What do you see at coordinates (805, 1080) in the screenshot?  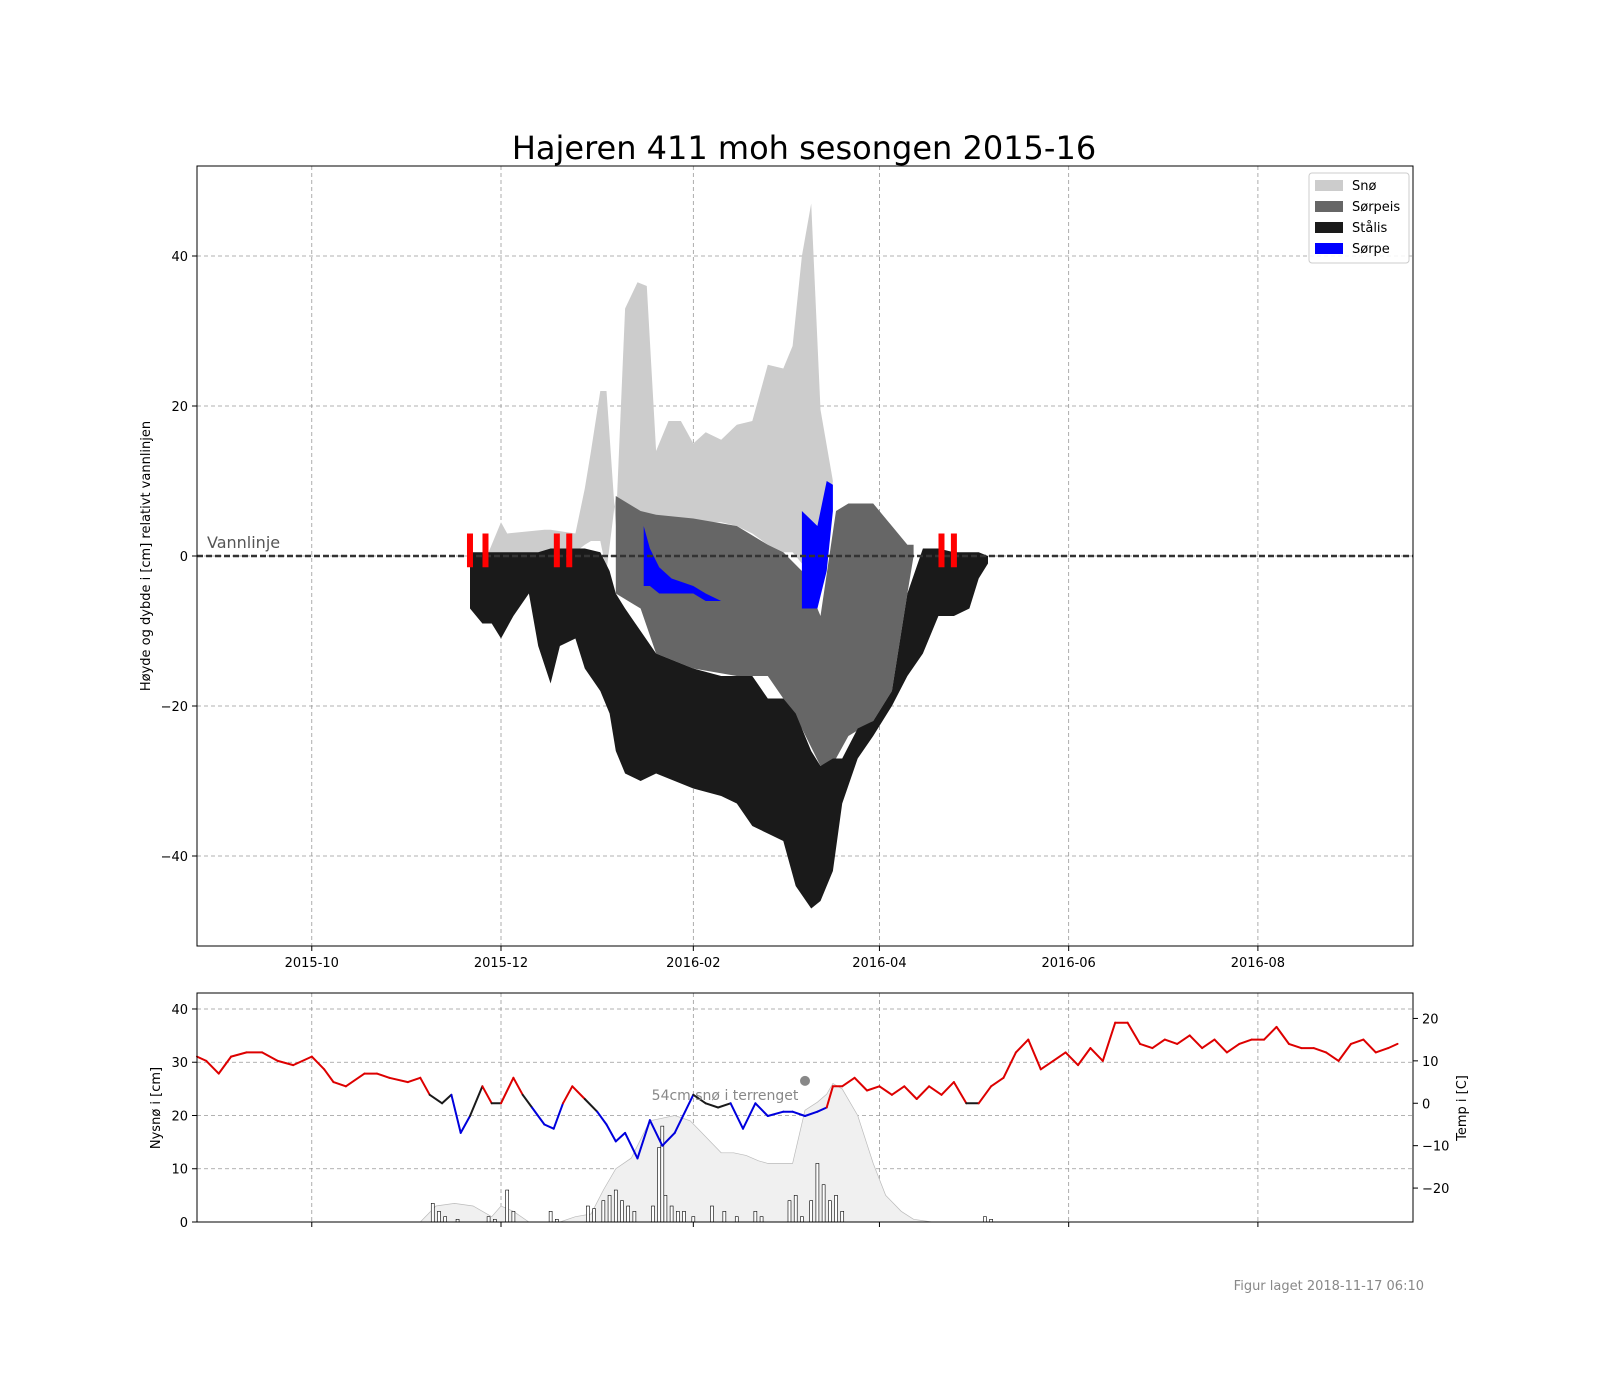 I see `snow-depth-marker` at bounding box center [805, 1080].